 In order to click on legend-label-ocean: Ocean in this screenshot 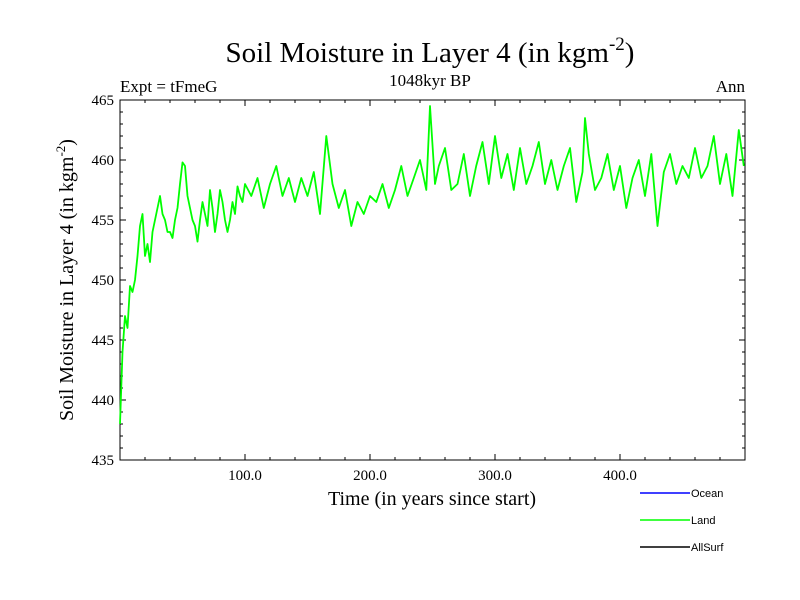, I will do `click(707, 494)`.